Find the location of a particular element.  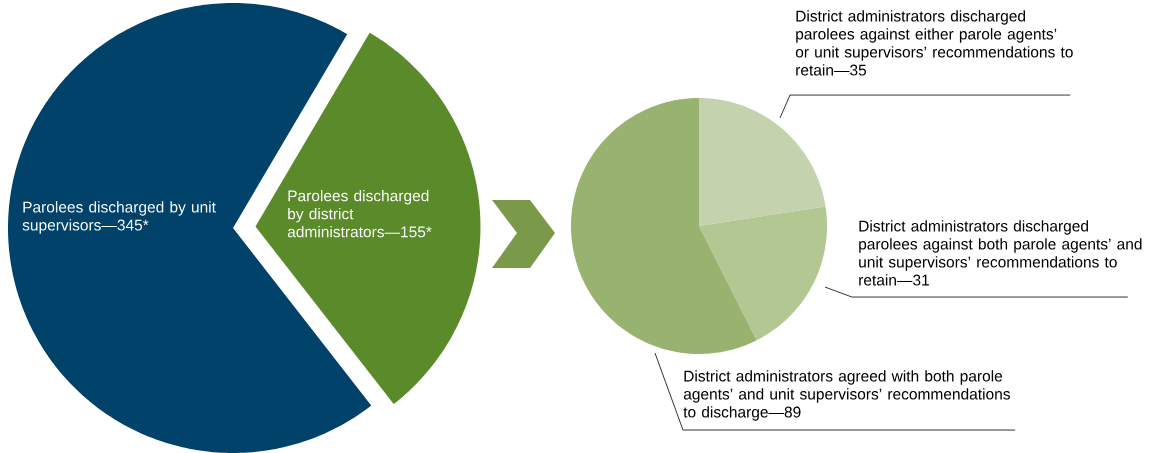

slice-label: Parolees discharged by unit supervisors—345* is located at coordinates (119, 217).